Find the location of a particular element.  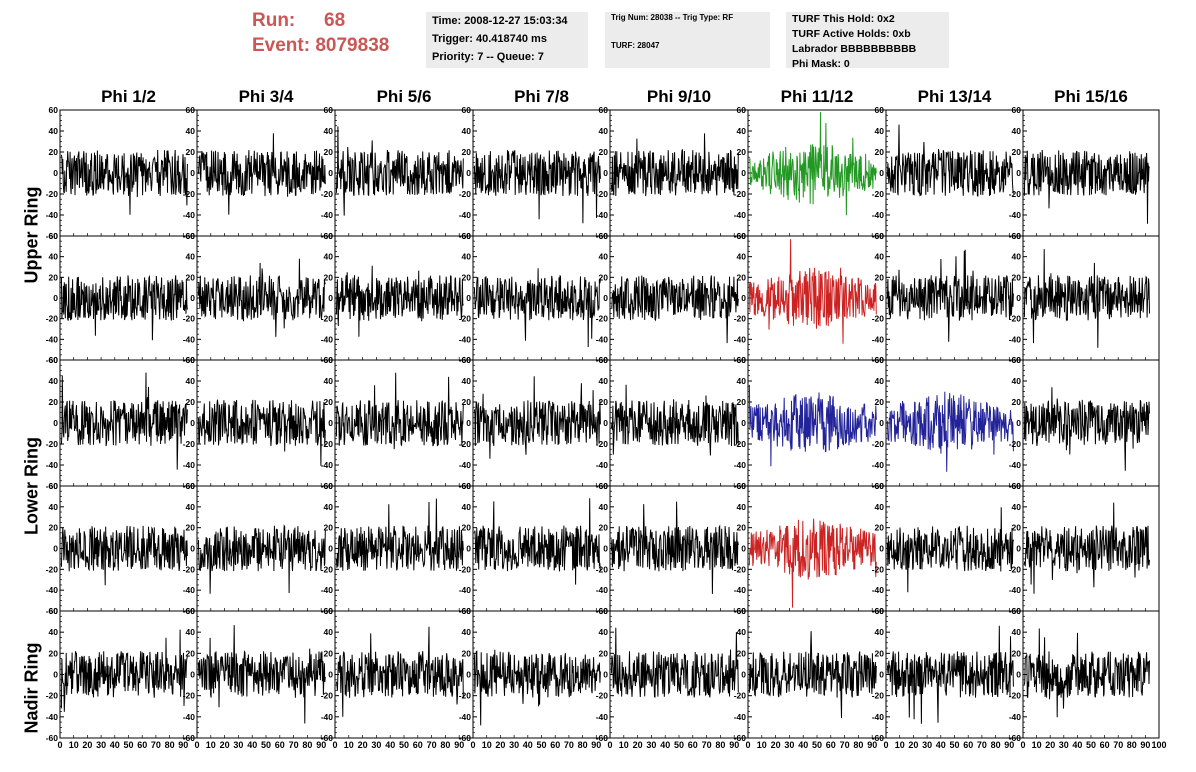

x-tick-label: 70 is located at coordinates (432, 745).